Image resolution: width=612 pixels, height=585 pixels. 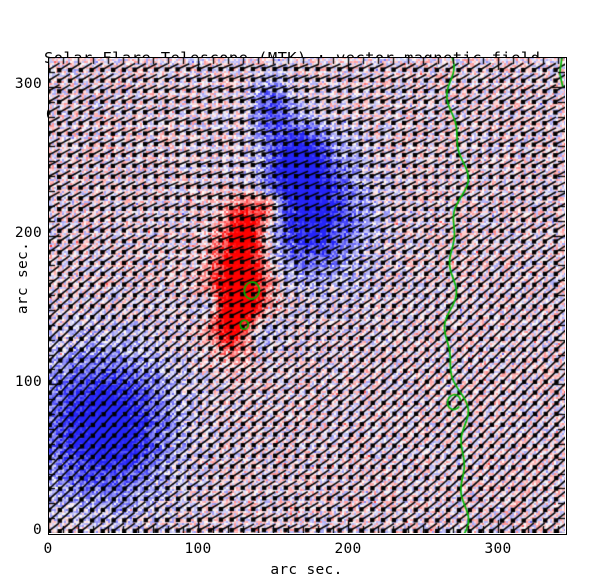 What do you see at coordinates (348, 549) in the screenshot?
I see `x-tick-label-200: 200` at bounding box center [348, 549].